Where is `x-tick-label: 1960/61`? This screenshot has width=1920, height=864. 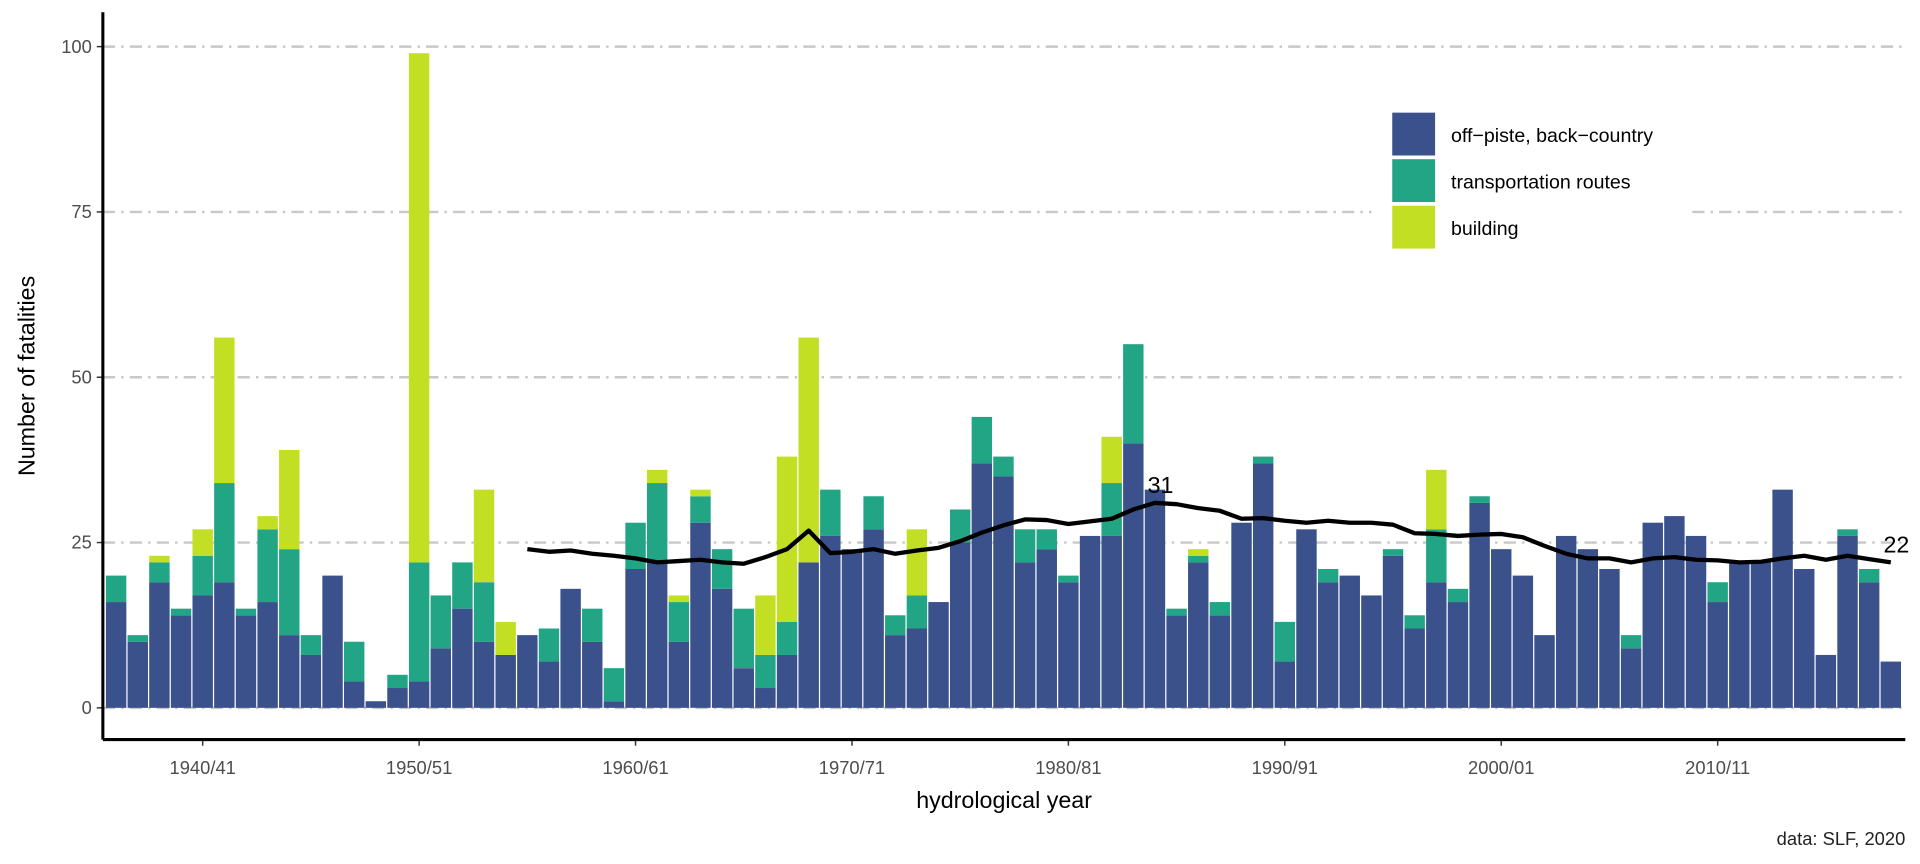 x-tick-label: 1960/61 is located at coordinates (635, 767).